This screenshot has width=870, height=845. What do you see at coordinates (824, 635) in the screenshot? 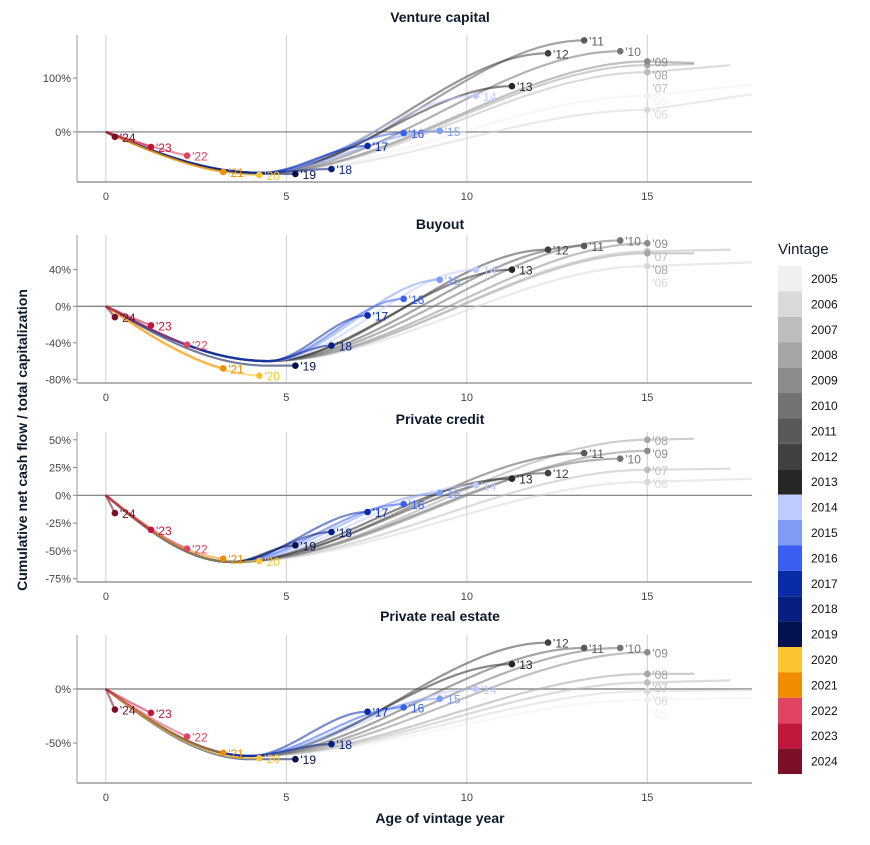
I see `legend-label-2019: 2019` at bounding box center [824, 635].